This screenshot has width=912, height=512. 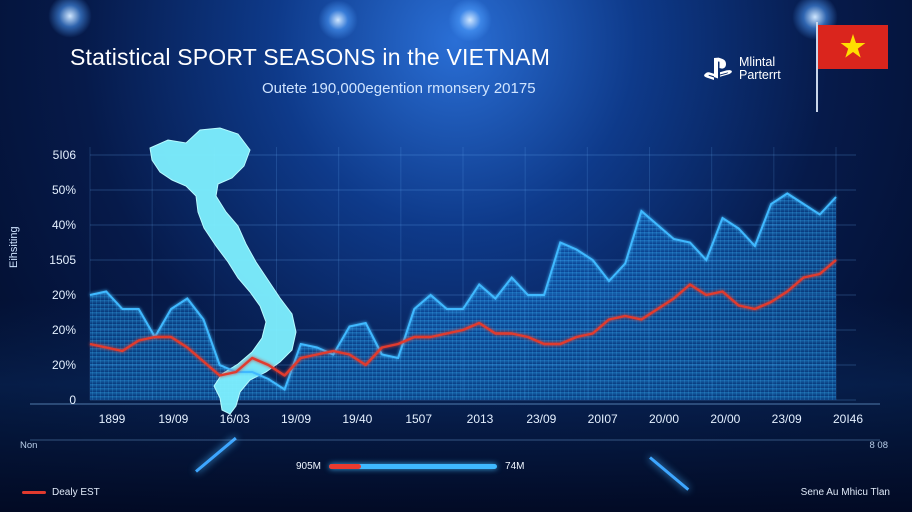 I want to click on x-tick-label: 1899, so click(x=112, y=419).